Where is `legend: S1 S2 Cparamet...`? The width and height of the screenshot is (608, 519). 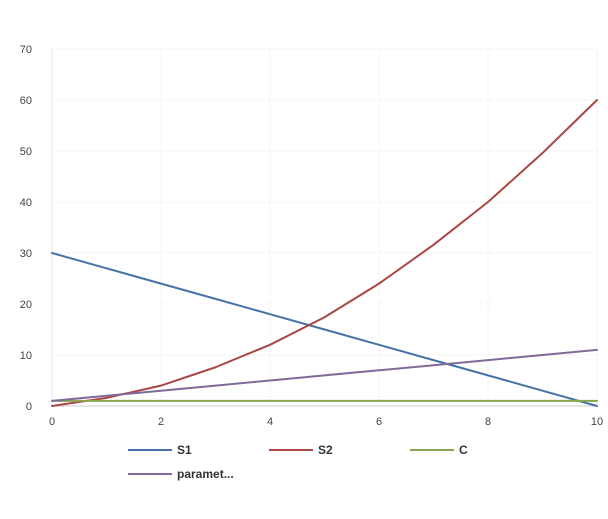
legend: S1 S2 Cparamet... is located at coordinates (298, 462).